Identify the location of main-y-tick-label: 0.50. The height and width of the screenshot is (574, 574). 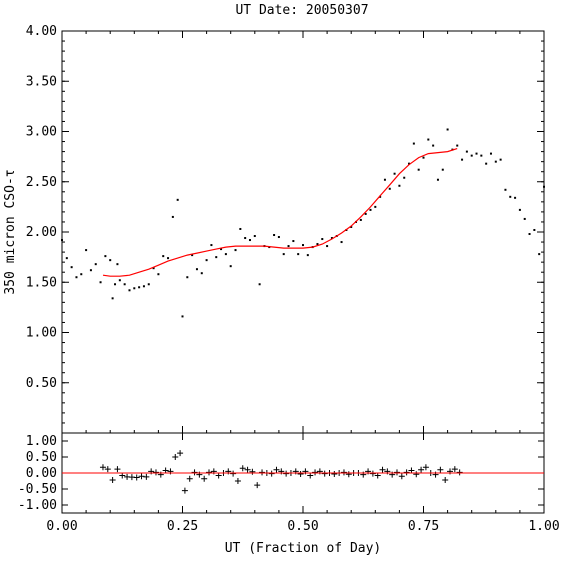
(41, 383).